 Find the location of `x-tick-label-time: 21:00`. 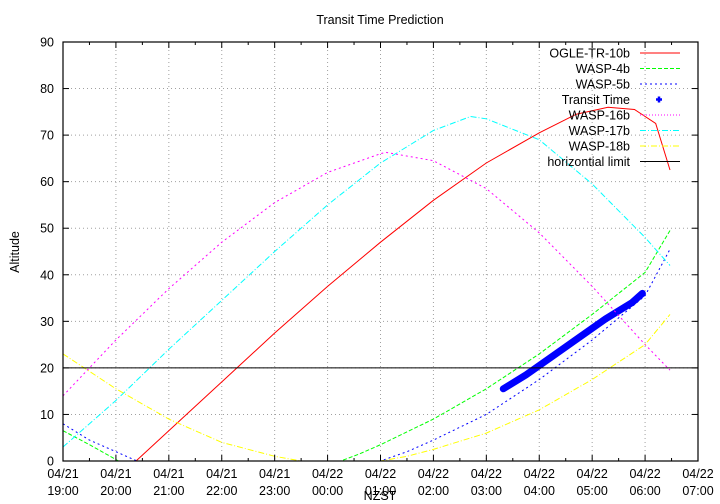

x-tick-label-time: 21:00 is located at coordinates (168, 491).